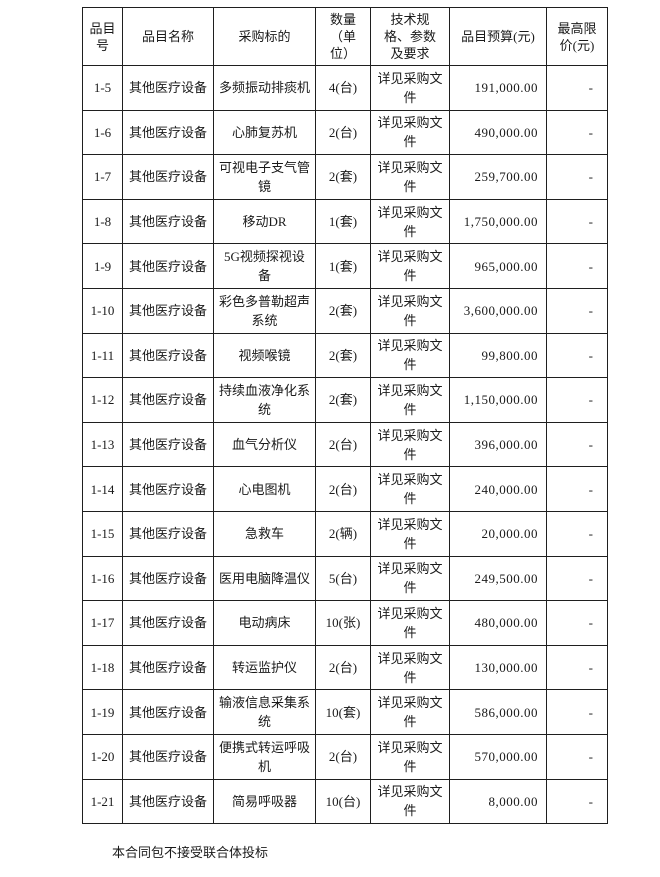 The height and width of the screenshot is (877, 660). Describe the element at coordinates (498, 623) in the screenshot. I see `cell-item-budget: 480,000.00` at that location.